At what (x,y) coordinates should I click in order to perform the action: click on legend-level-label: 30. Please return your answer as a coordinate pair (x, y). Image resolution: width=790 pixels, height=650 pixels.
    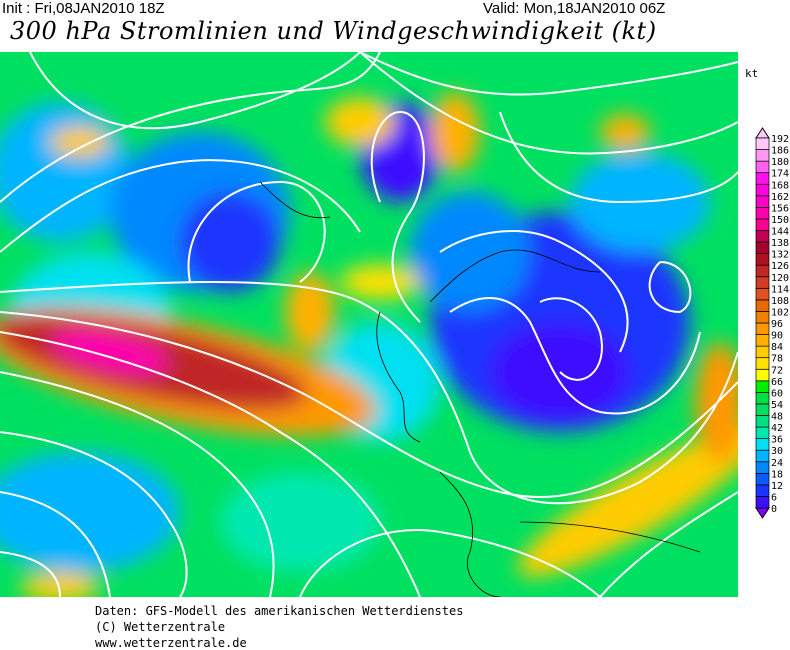
    Looking at the image, I should click on (777, 451).